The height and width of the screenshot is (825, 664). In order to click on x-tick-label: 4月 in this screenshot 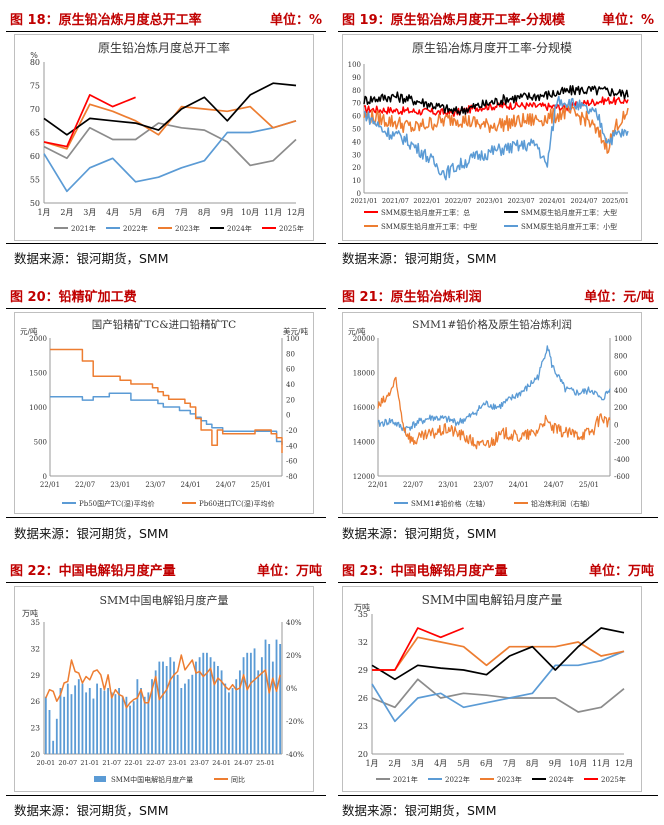, I will do `click(112, 212)`.